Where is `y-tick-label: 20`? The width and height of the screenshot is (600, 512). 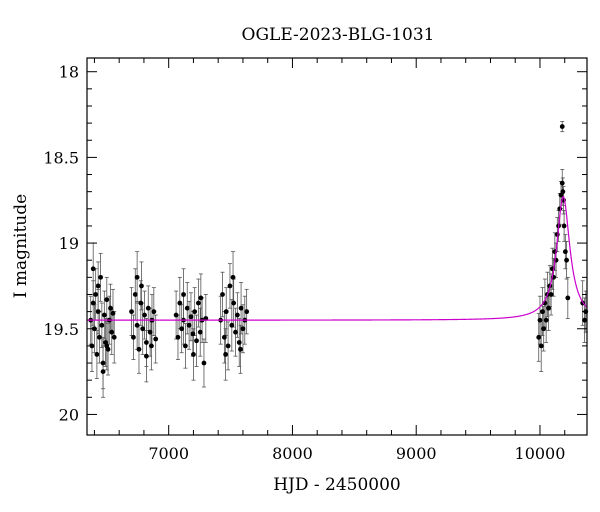
y-tick-label: 20 is located at coordinates (69, 414).